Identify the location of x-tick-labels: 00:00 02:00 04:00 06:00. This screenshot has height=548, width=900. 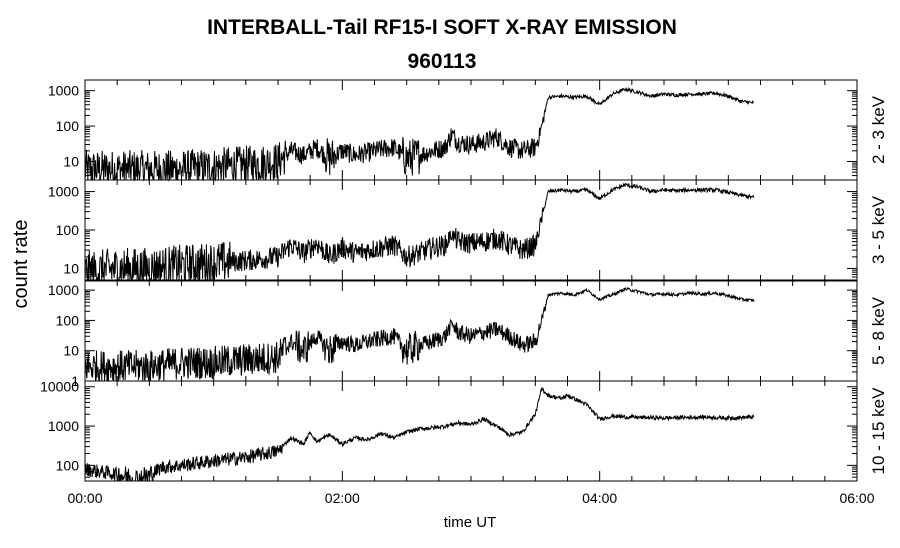
(470, 498).